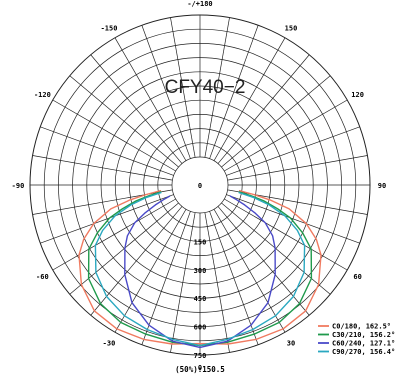 Image resolution: width=413 pixels, height=383 pixels. I want to click on radial-tick-label: 750, so click(200, 356).